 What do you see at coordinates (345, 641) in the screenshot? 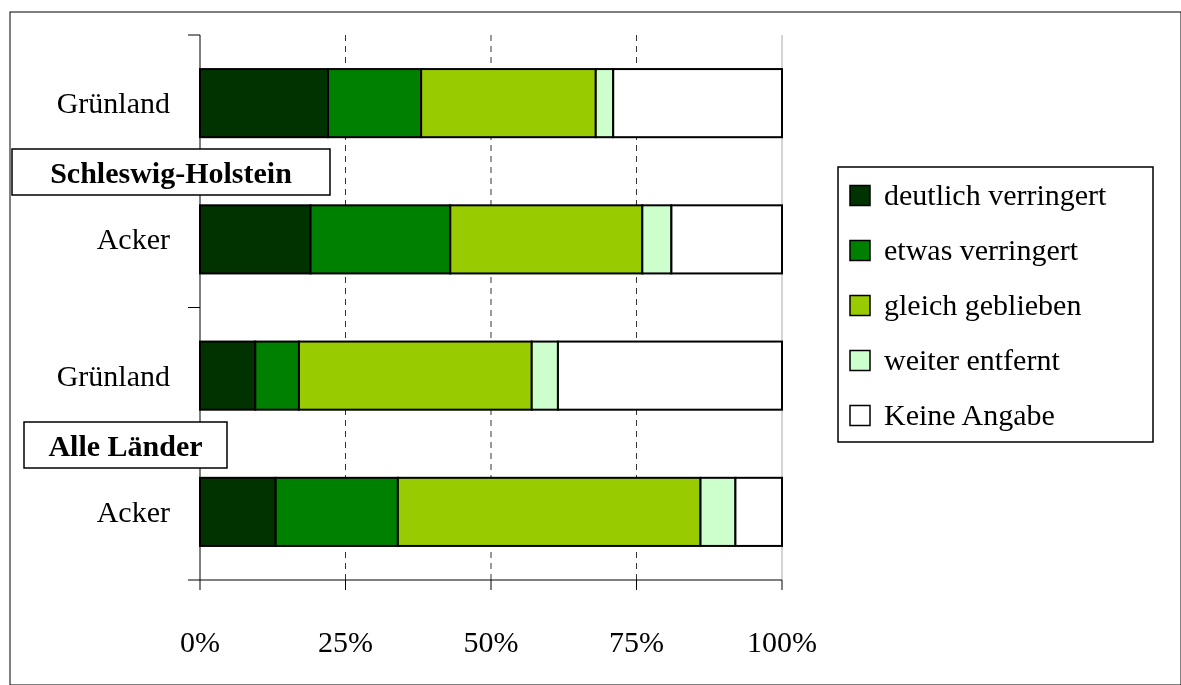
I see `x-tick-label: 25%` at bounding box center [345, 641].